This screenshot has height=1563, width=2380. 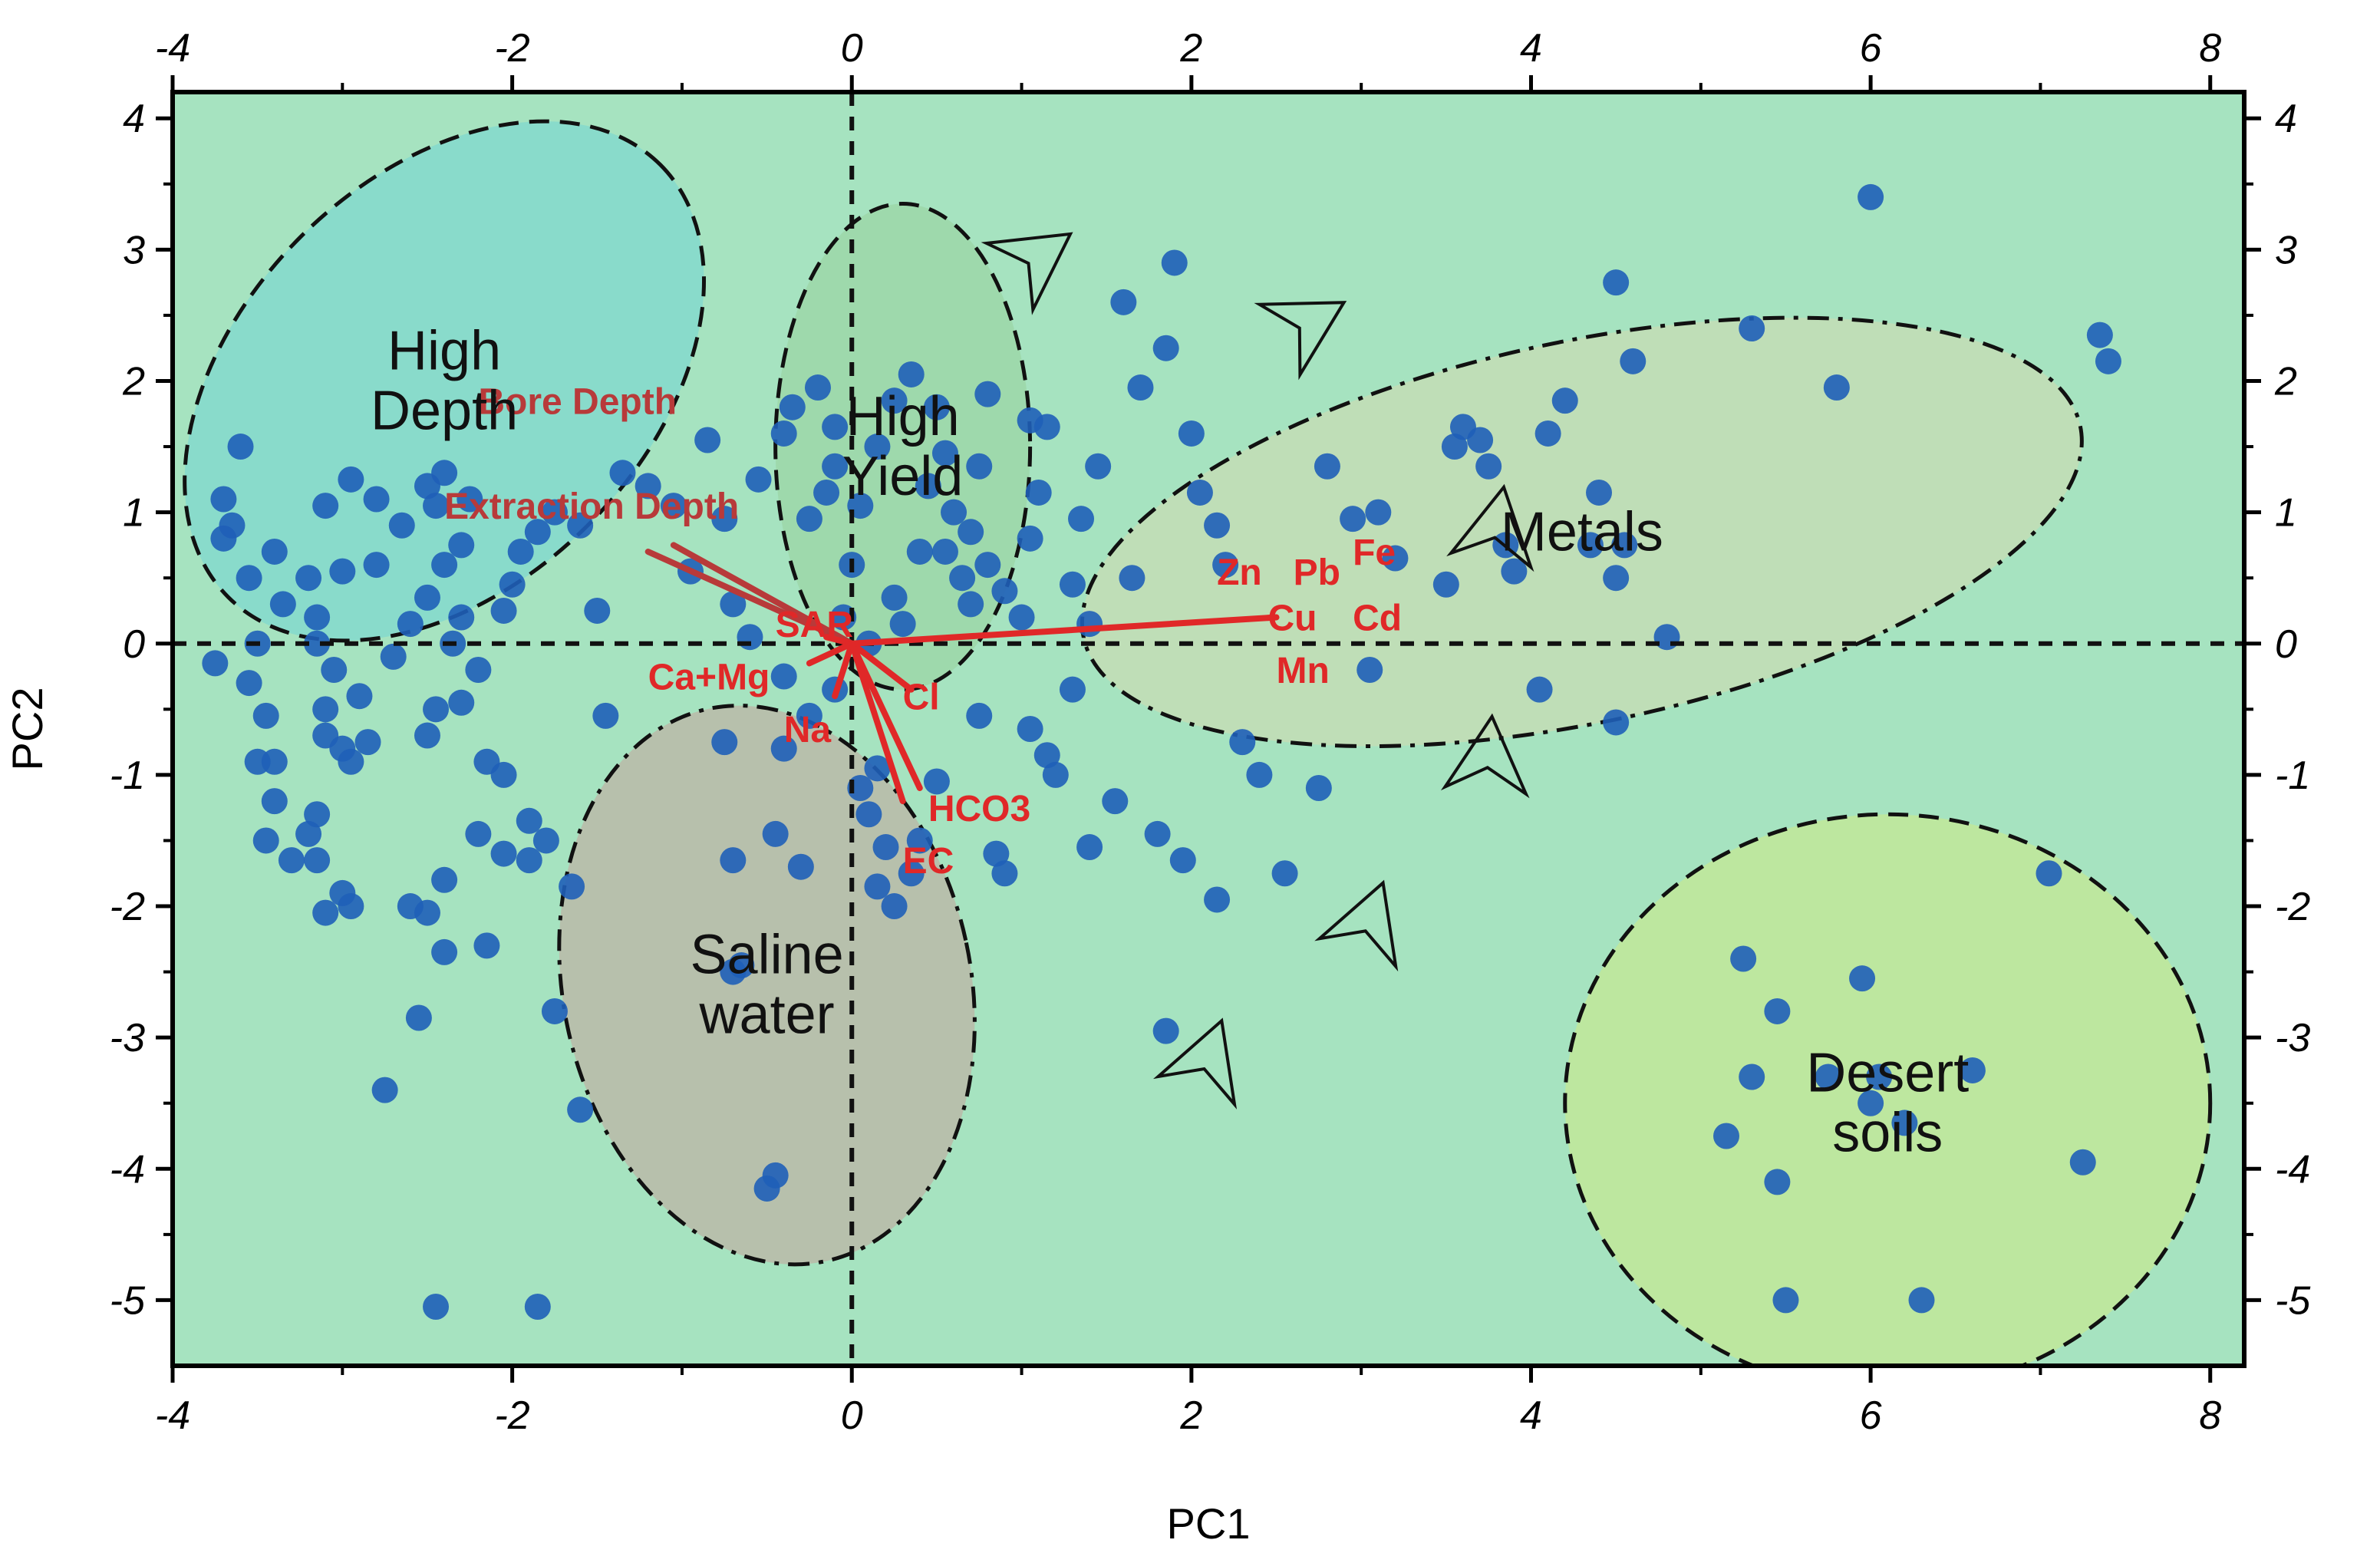 I want to click on y-tick-label-left: 3, so click(x=134, y=250).